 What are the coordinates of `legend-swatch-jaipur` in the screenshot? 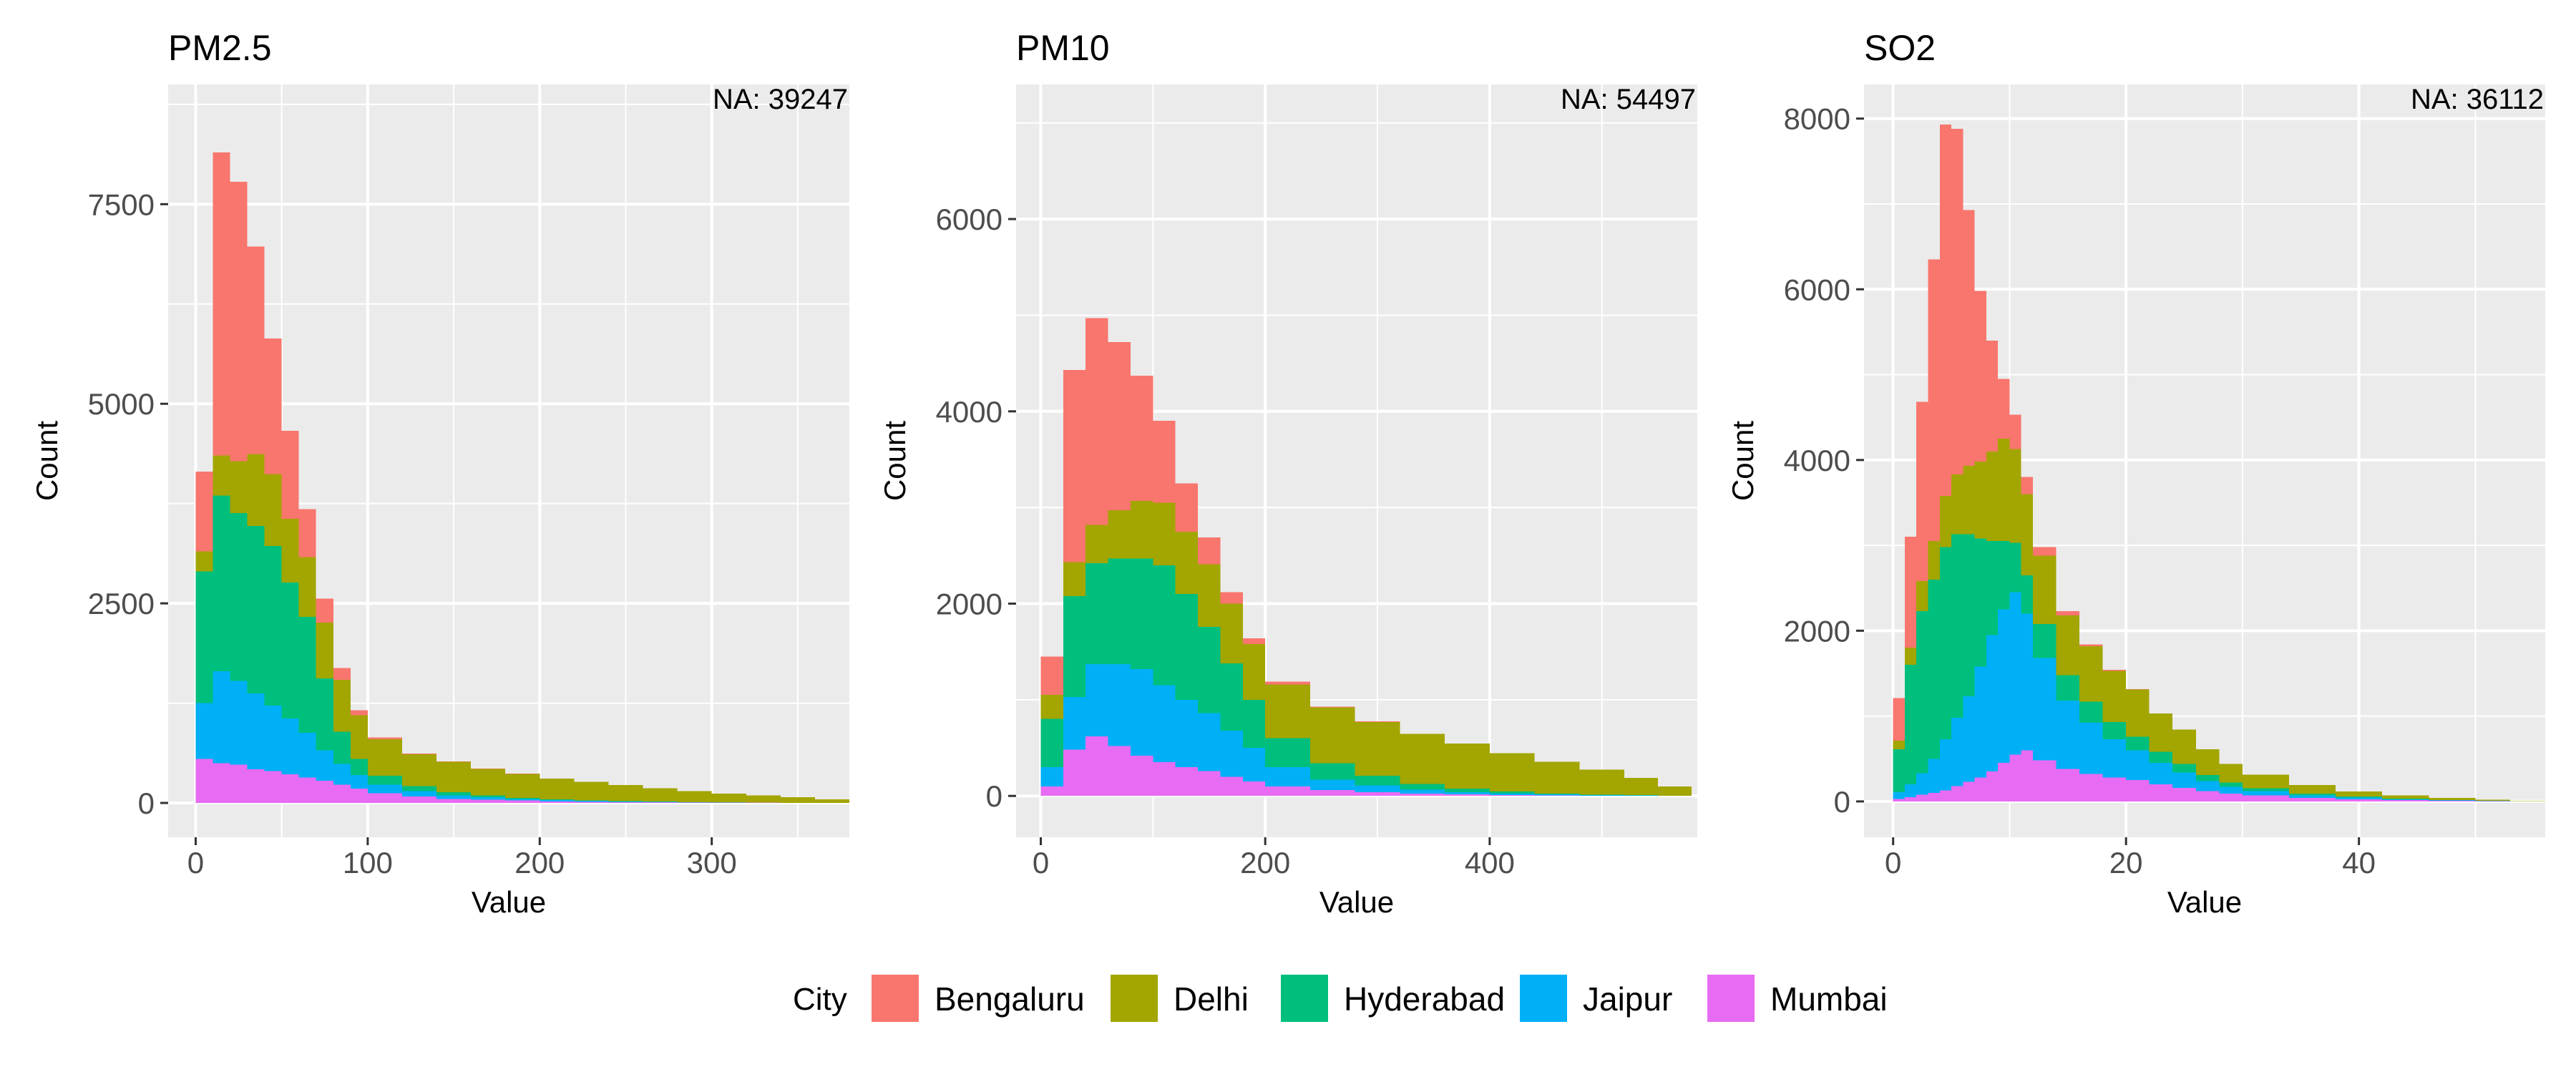 It's located at (1543, 998).